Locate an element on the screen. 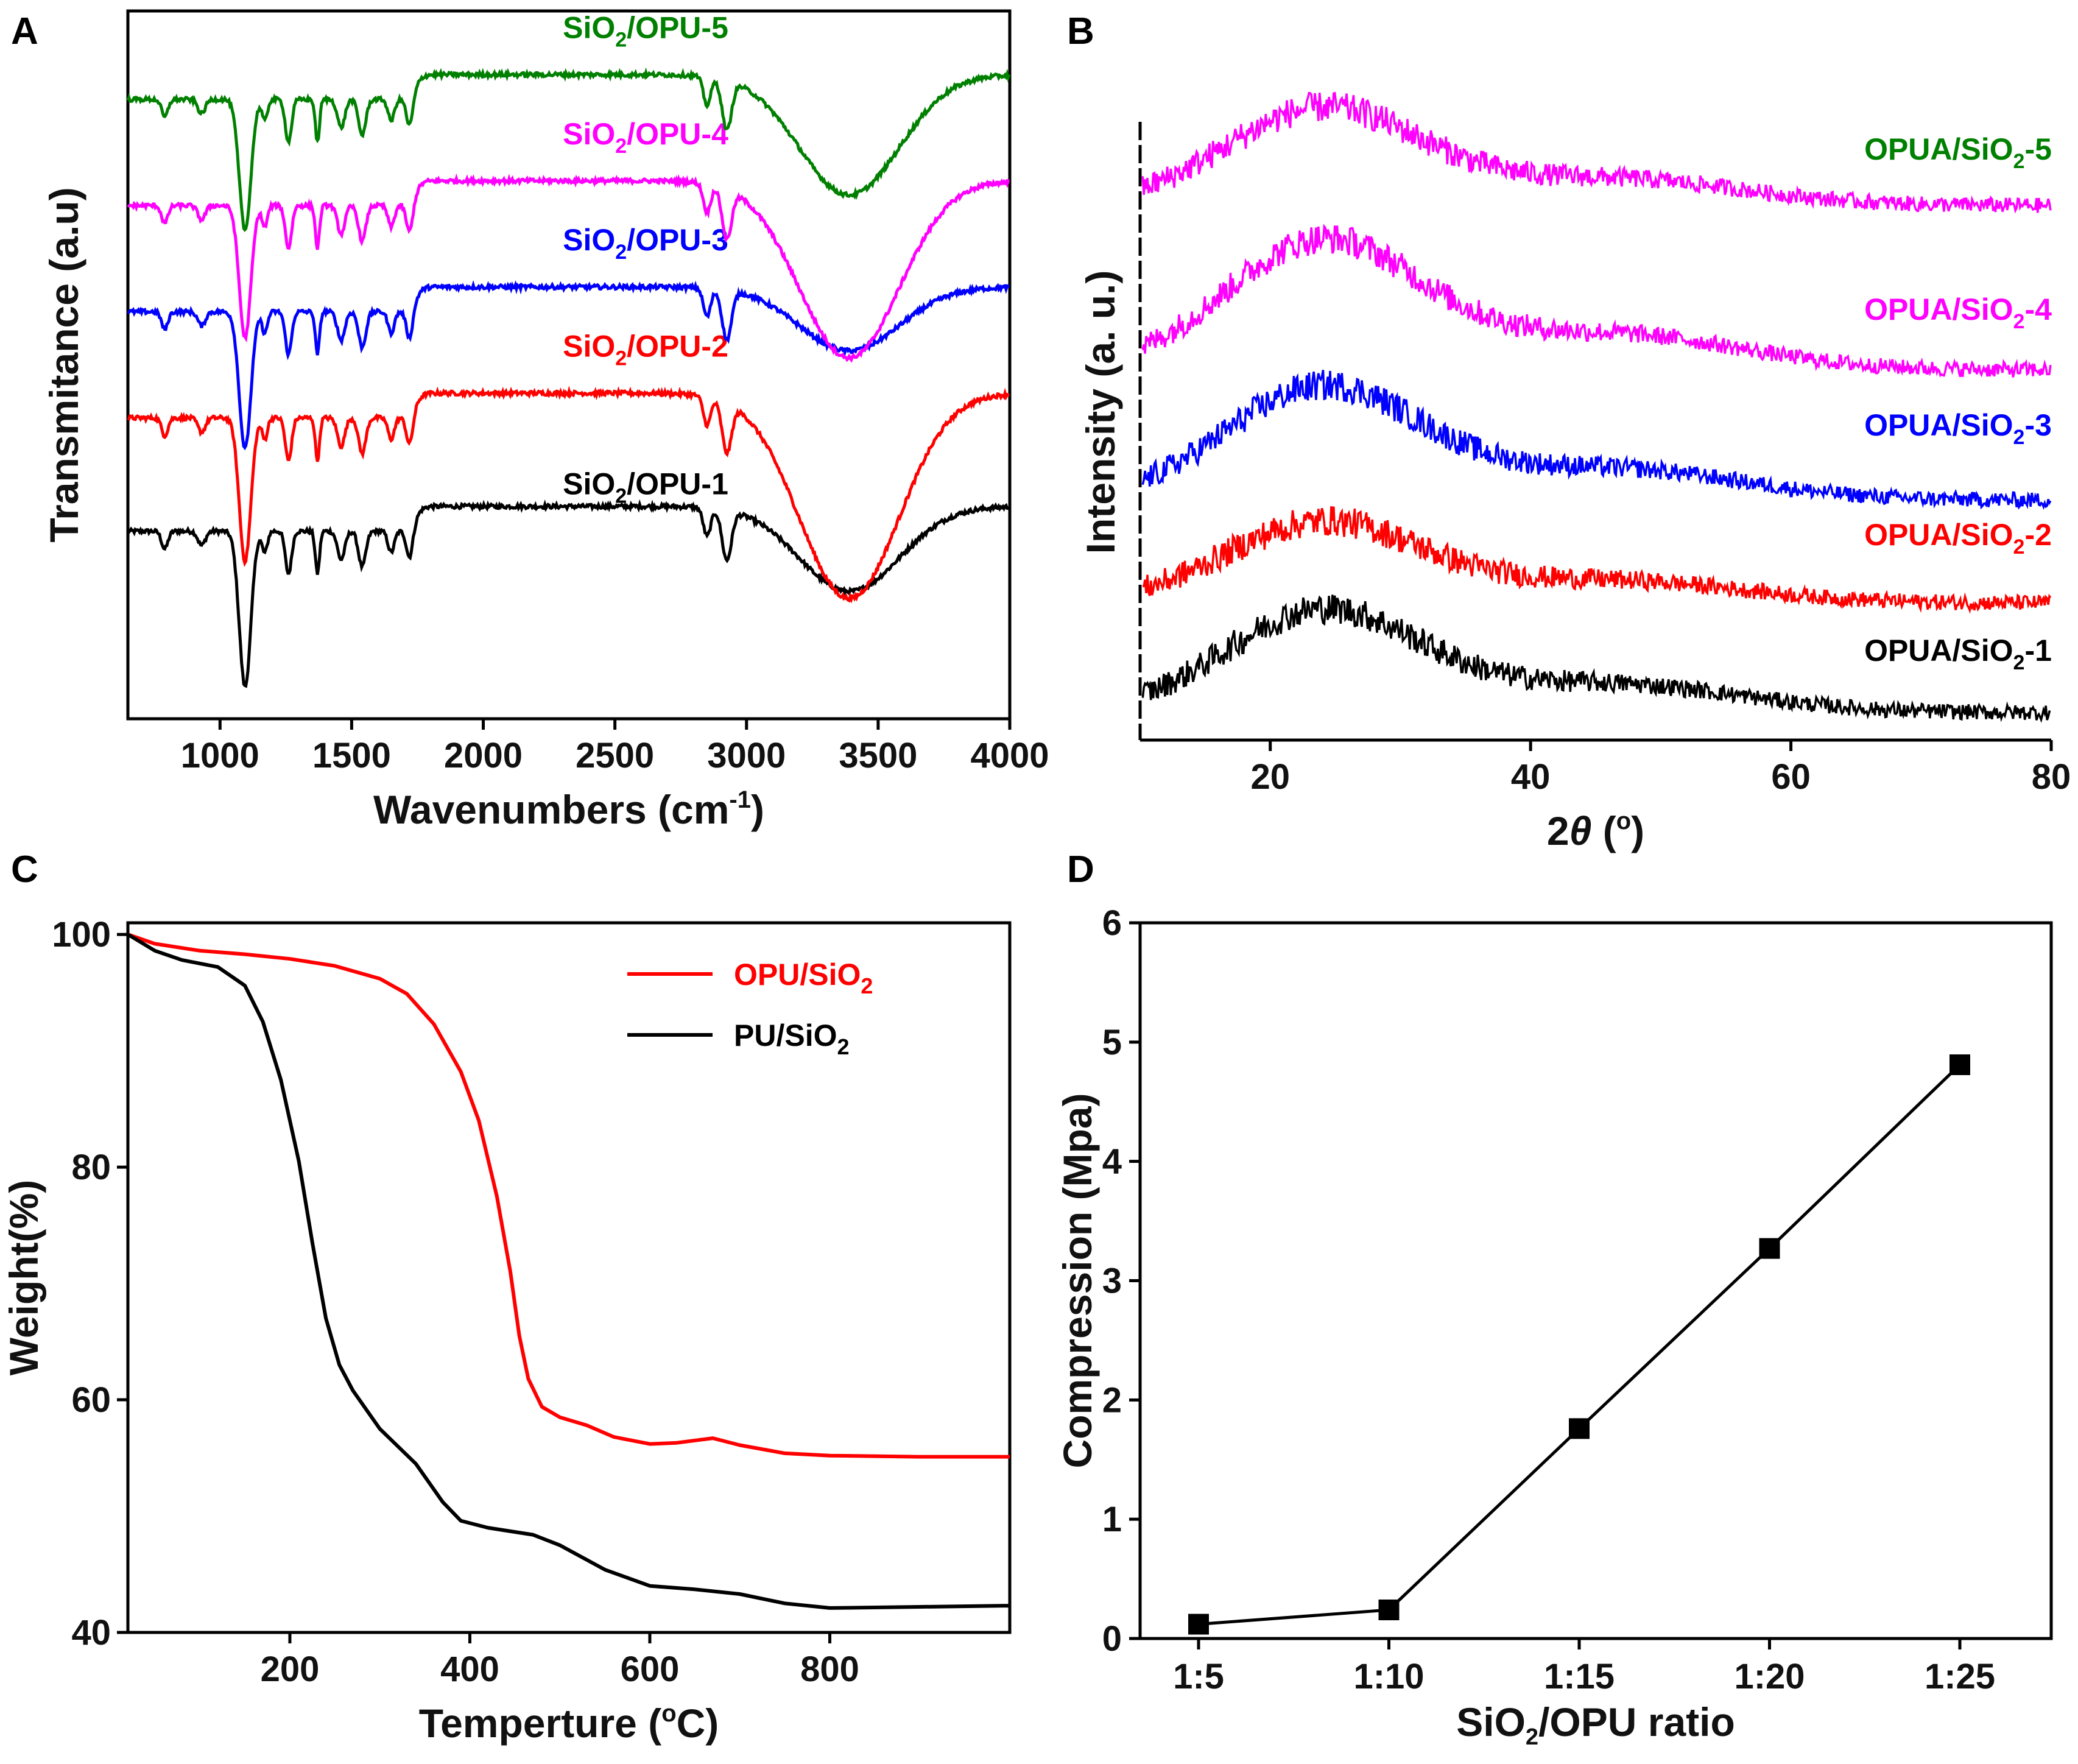 The image size is (2078, 1764). y-tick-label: 0 is located at coordinates (1112, 1639).